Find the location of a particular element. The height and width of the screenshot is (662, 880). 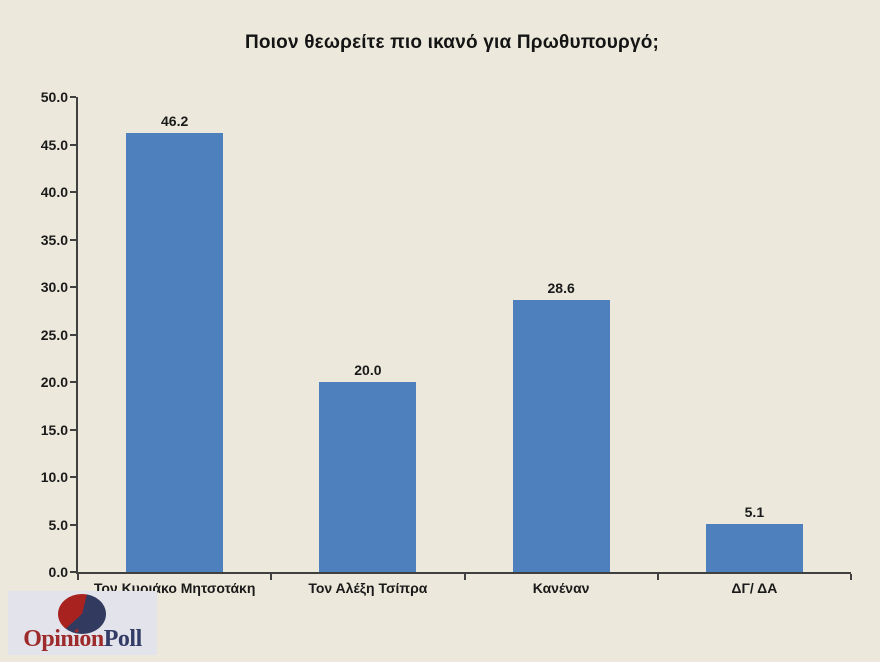

x-axis-line is located at coordinates (463, 573).